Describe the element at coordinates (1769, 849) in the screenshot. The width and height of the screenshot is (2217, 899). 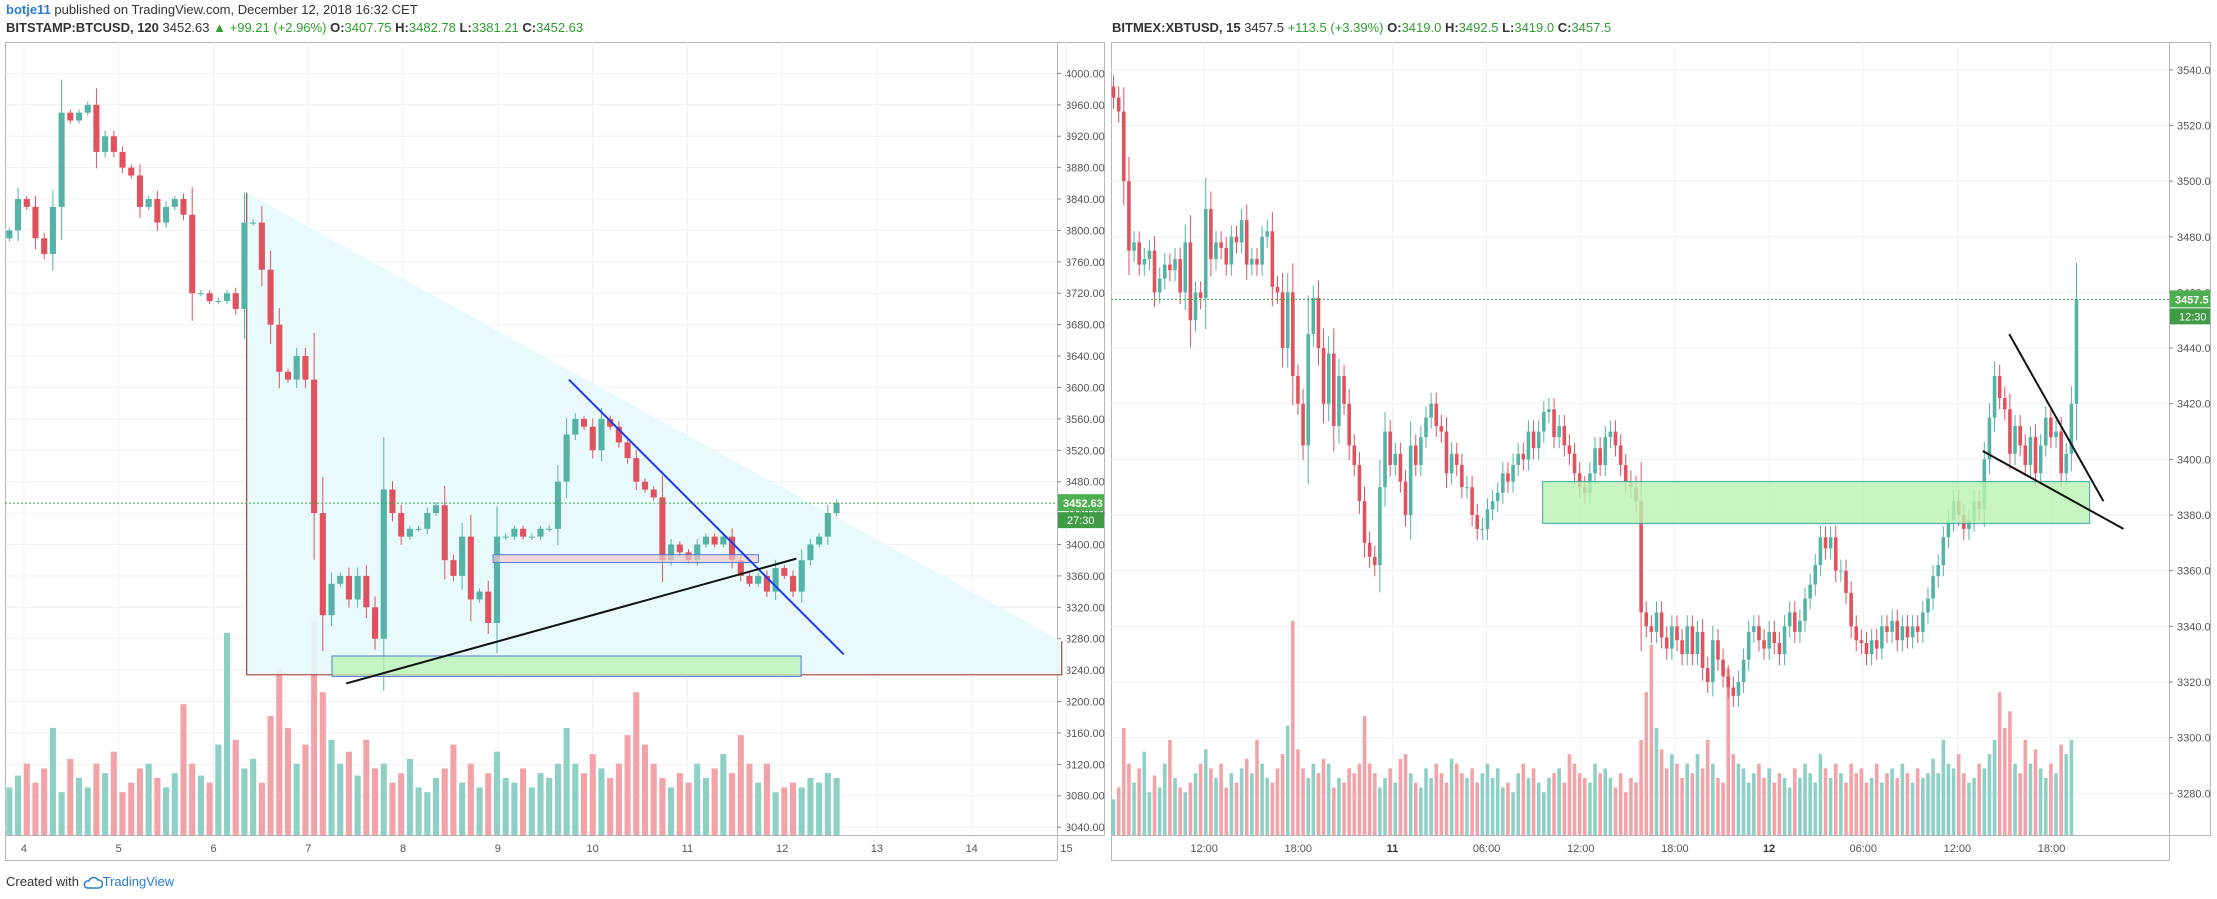
I see `x-tick-label: 12` at that location.